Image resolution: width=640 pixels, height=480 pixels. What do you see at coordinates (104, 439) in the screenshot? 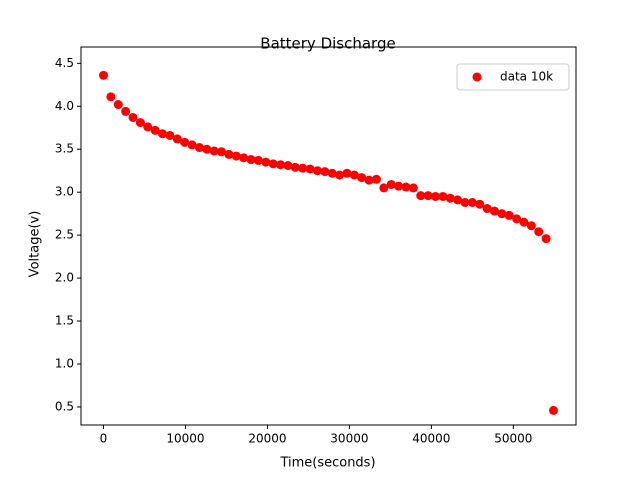
I see `x-tick-label: 0` at bounding box center [104, 439].